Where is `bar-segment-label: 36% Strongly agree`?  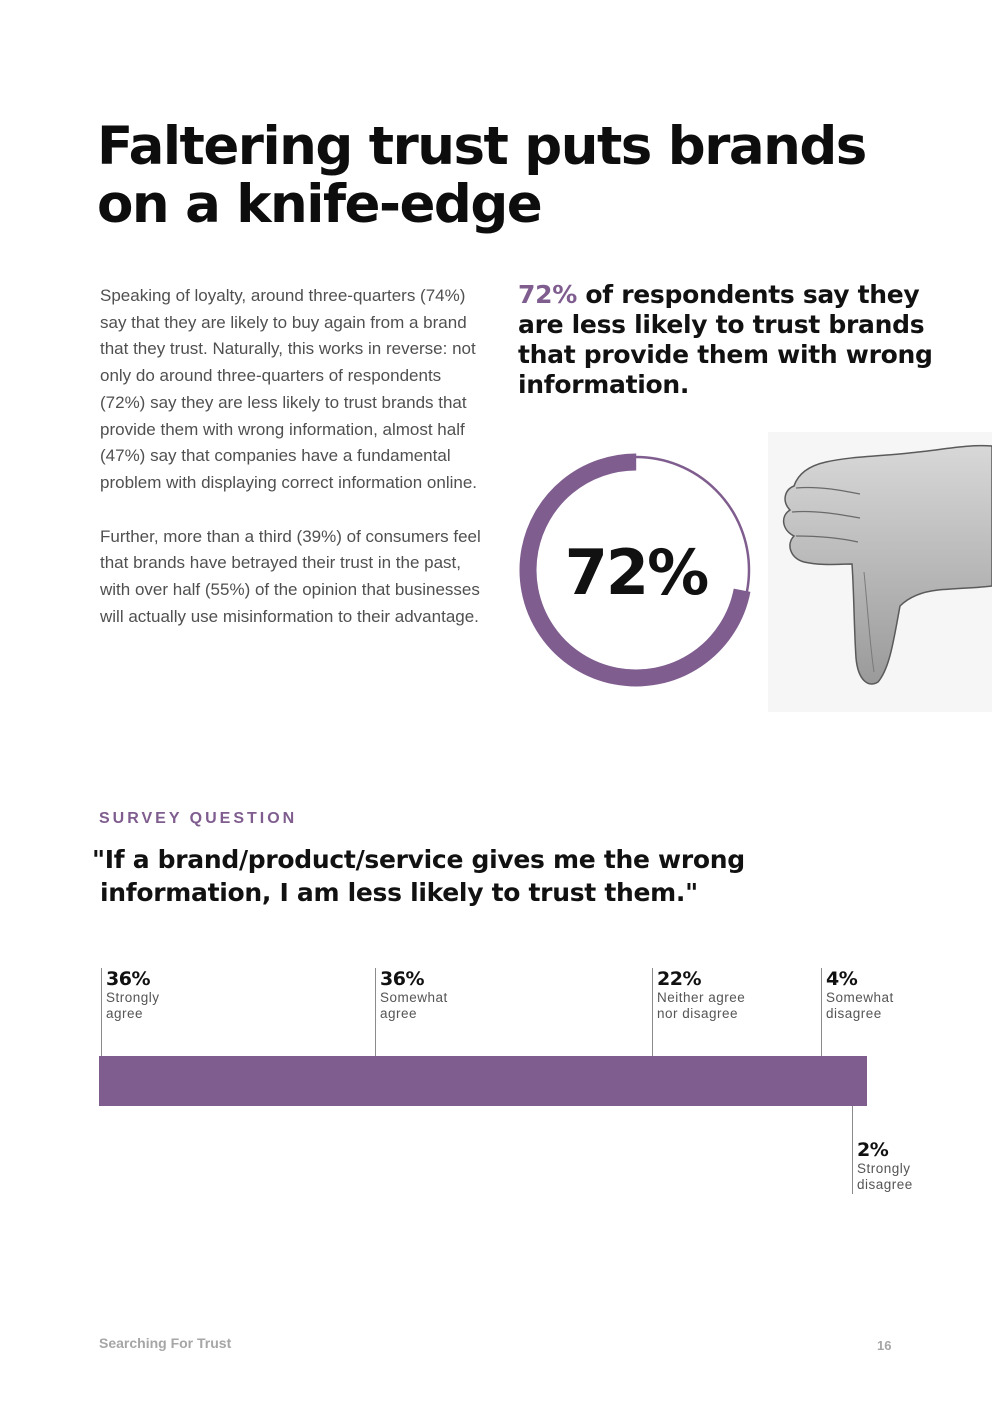
bar-segment-label: 36% Strongly agree is located at coordinates (133, 994).